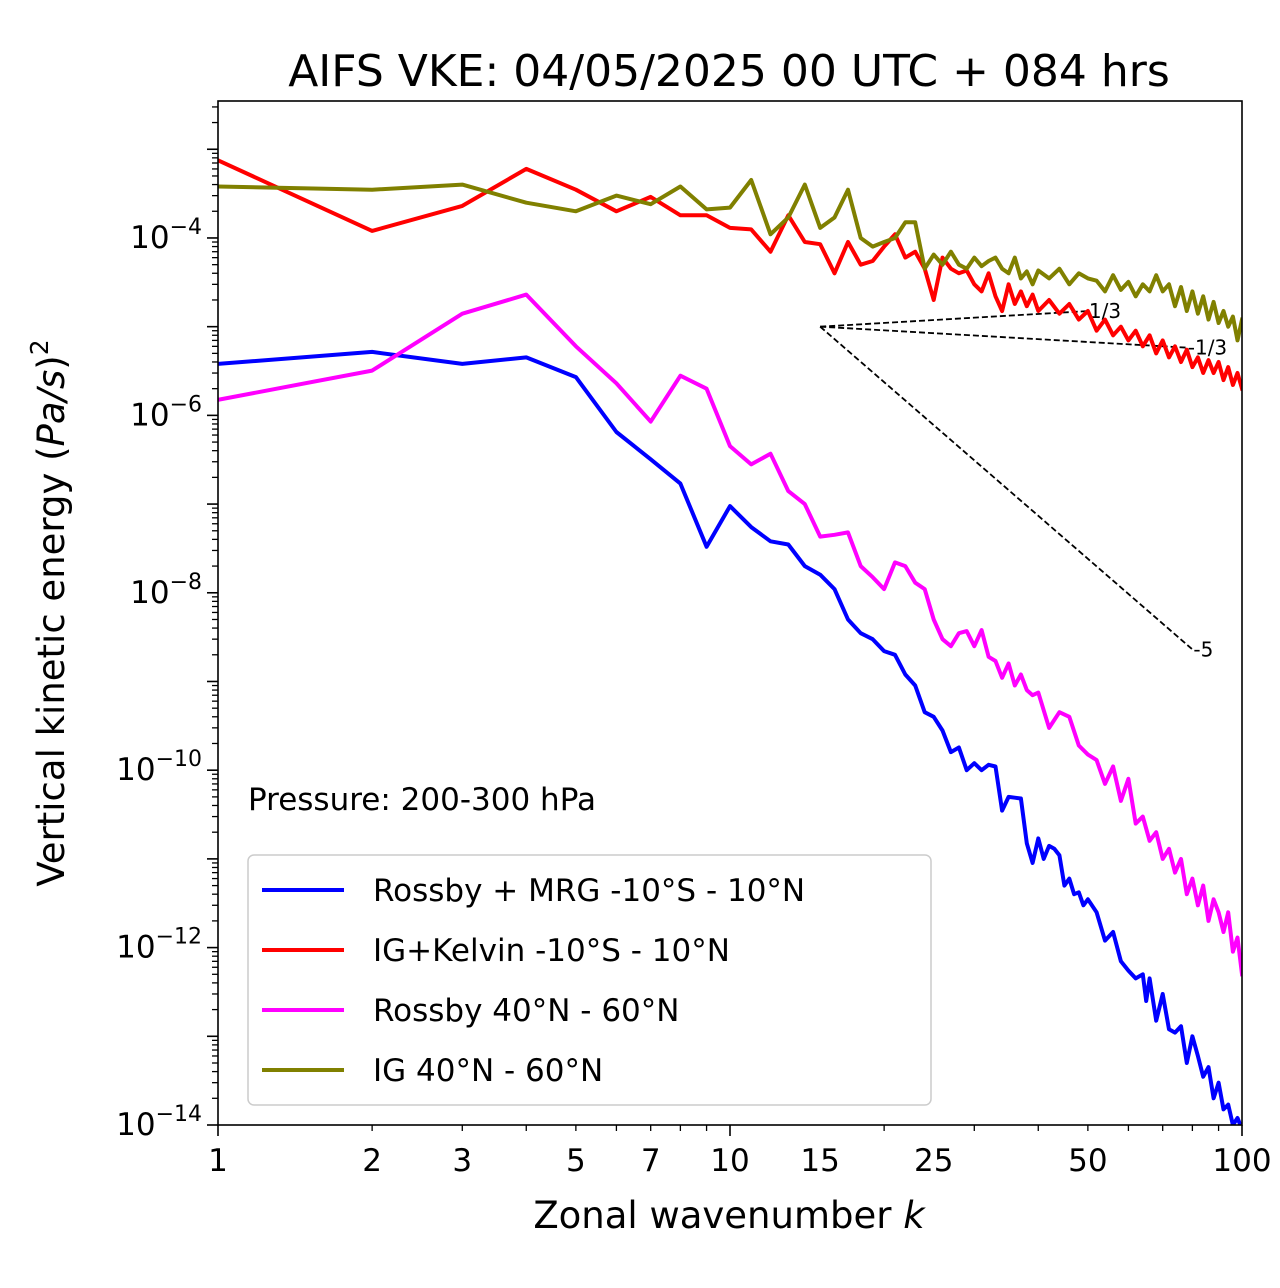  What do you see at coordinates (551, 951) in the screenshot?
I see `legend-label: IG+Kelvin -10°S - 10°N` at bounding box center [551, 951].